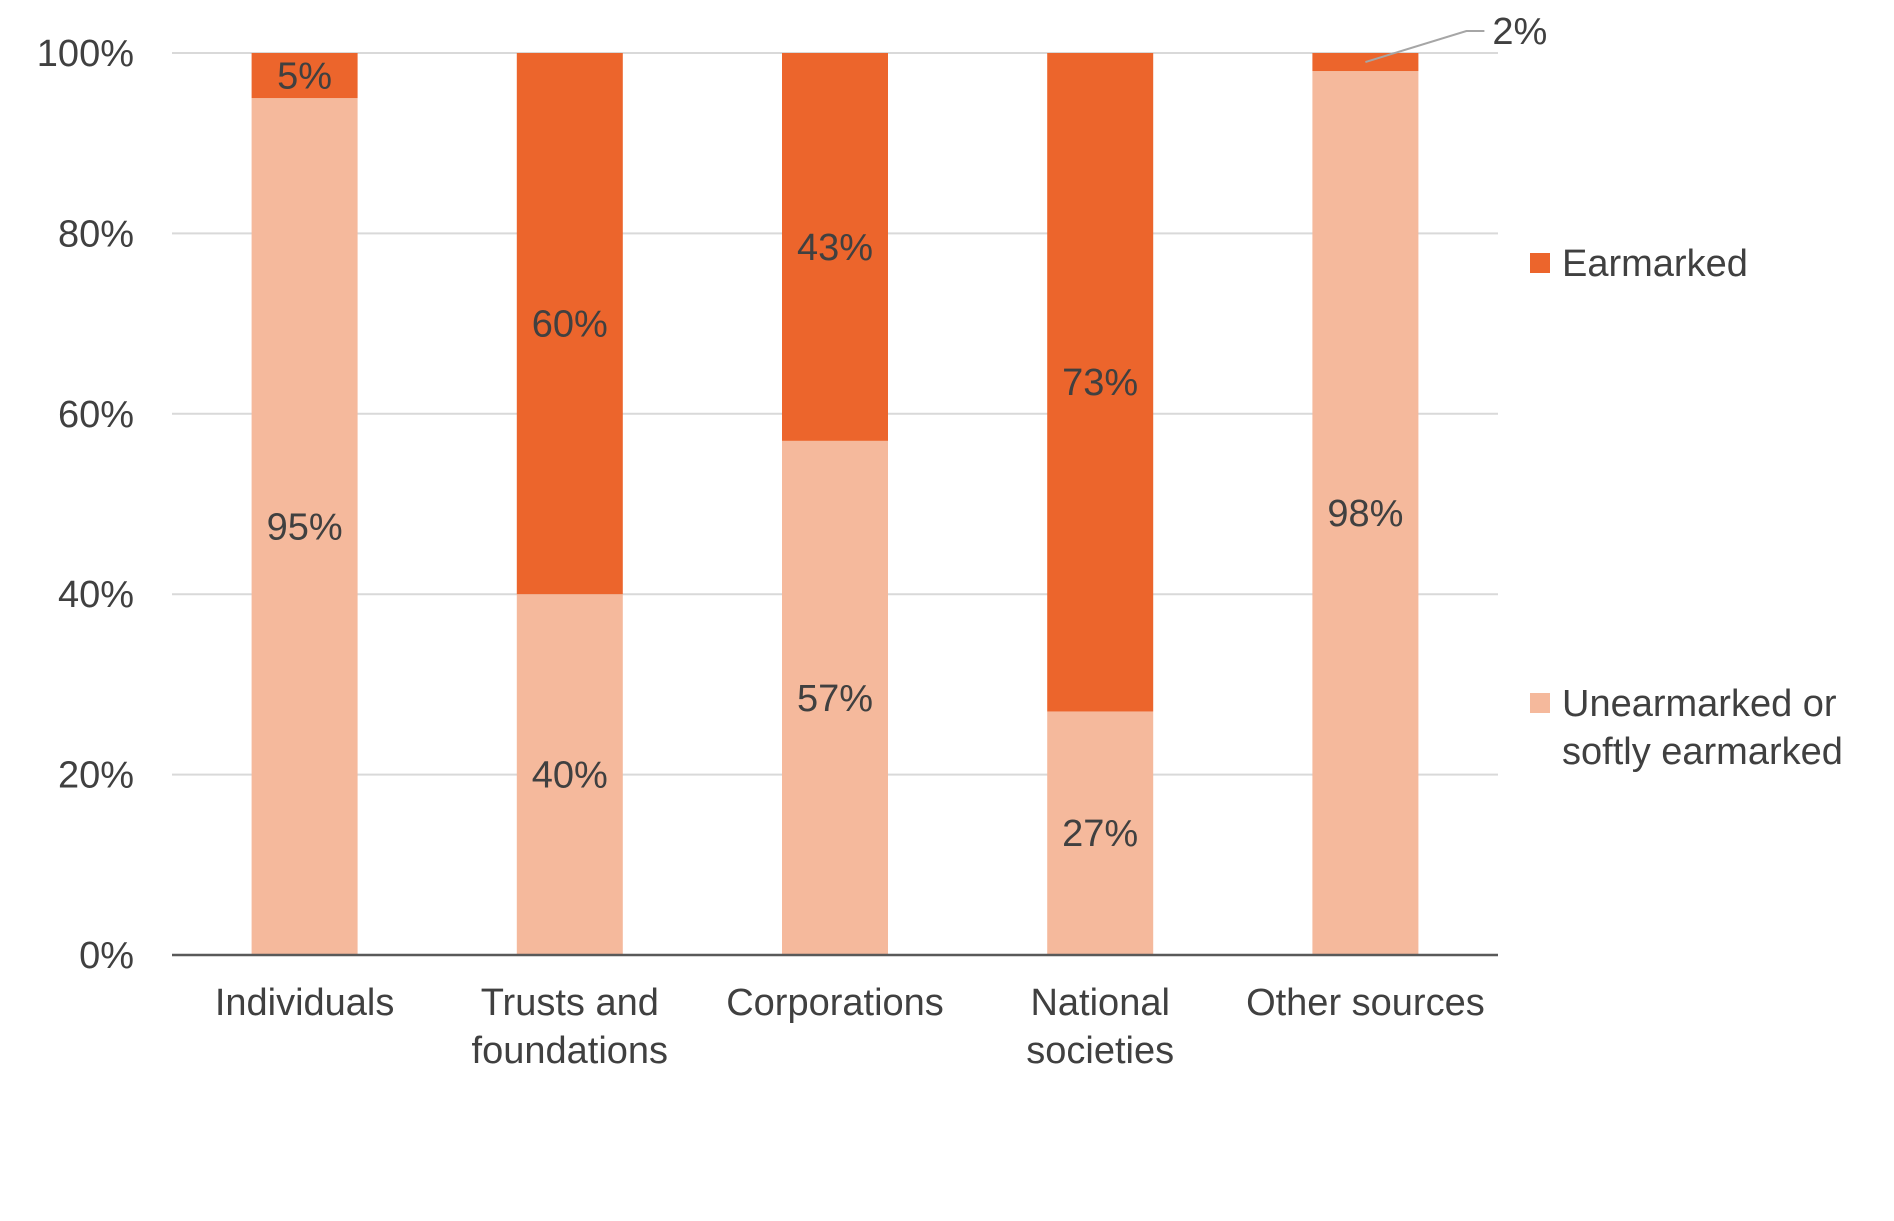  What do you see at coordinates (1702, 752) in the screenshot?
I see `legend-label-line: softly earmarked` at bounding box center [1702, 752].